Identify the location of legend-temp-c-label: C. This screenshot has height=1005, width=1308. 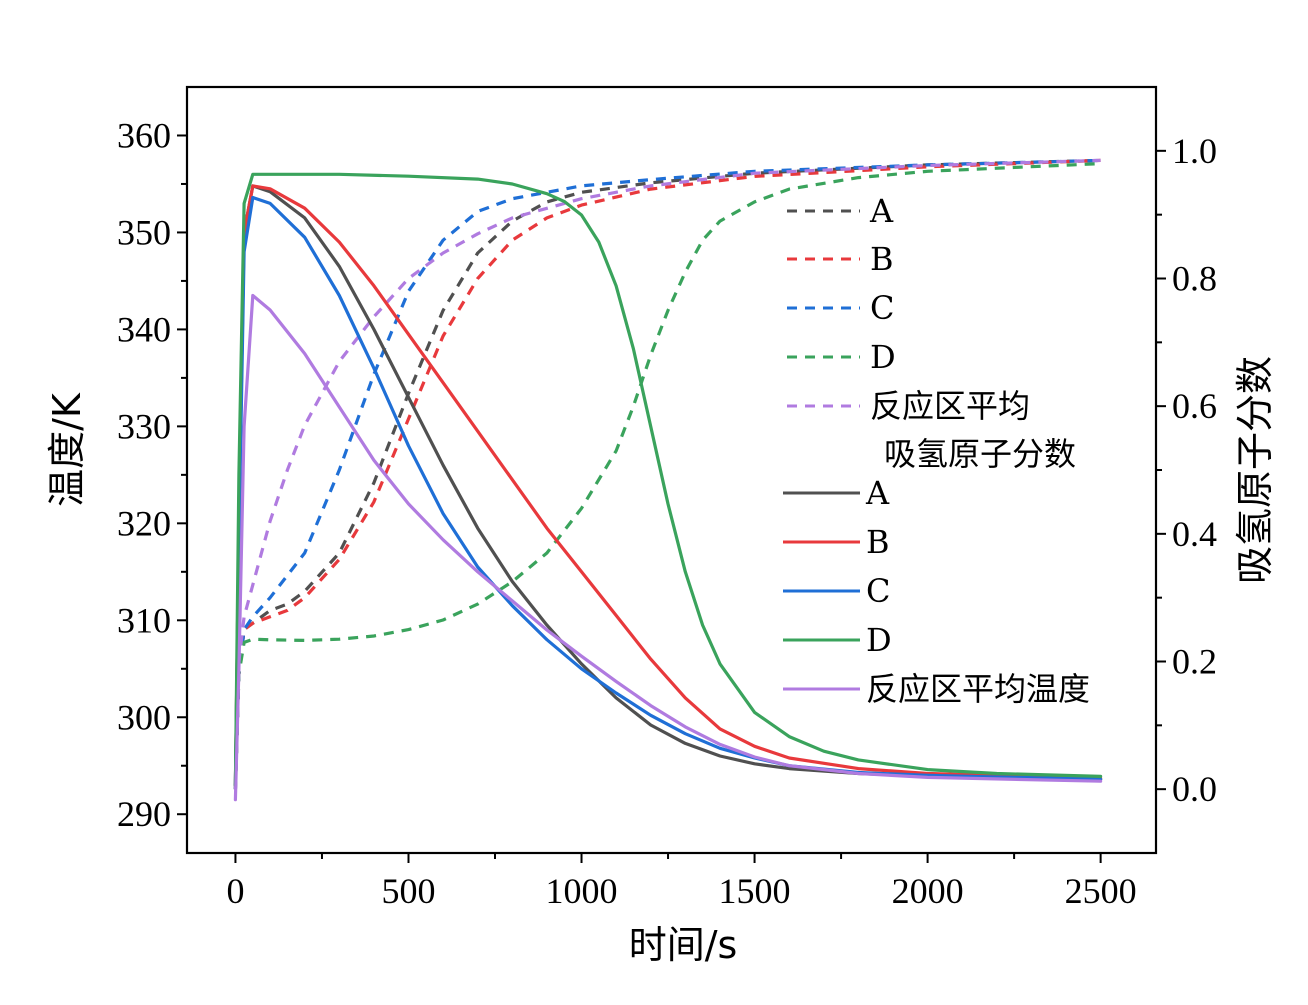
(878, 591).